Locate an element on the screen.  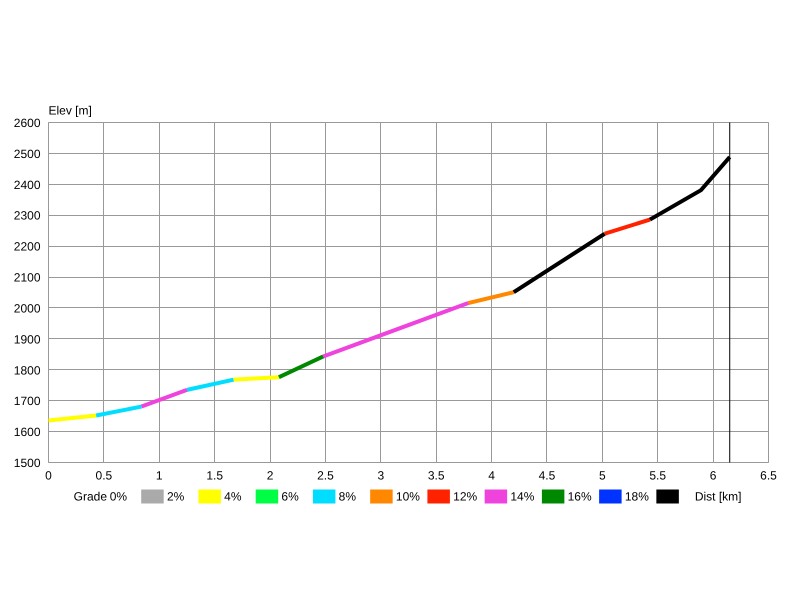
x-tick-label: 4 is located at coordinates (492, 475).